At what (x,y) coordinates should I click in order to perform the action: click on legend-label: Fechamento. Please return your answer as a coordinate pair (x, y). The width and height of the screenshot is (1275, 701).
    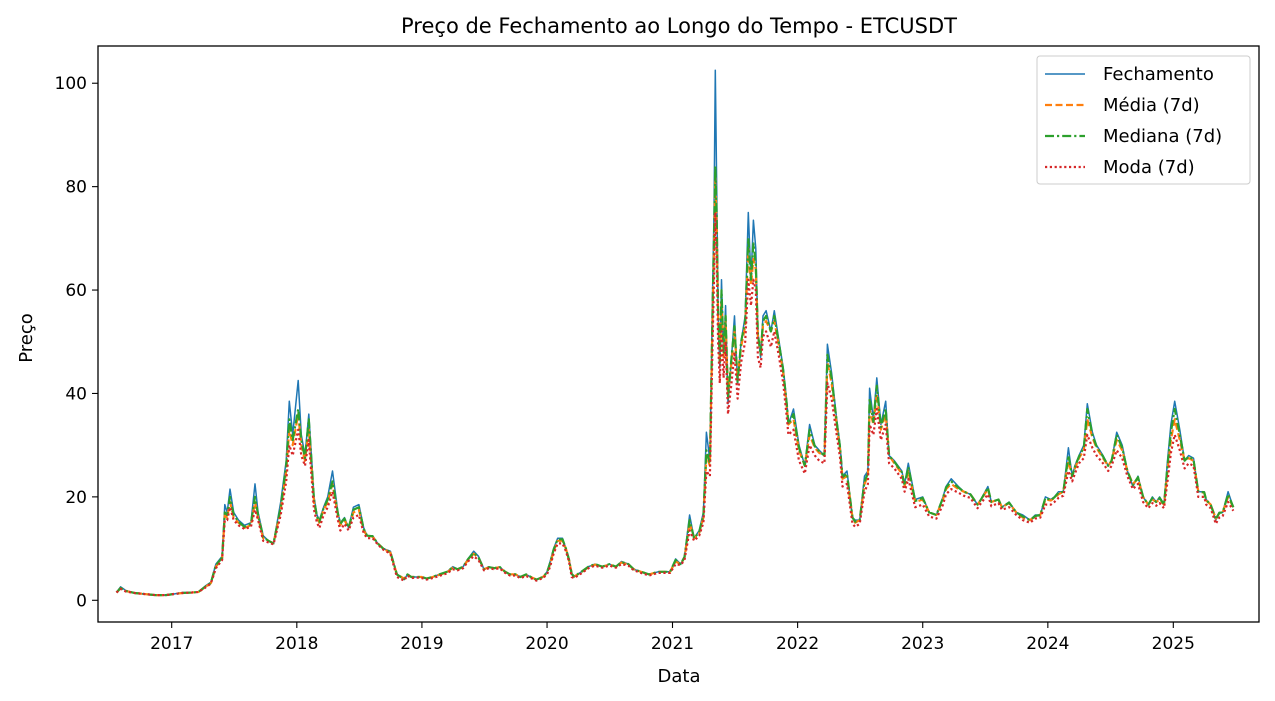
    Looking at the image, I should click on (1158, 74).